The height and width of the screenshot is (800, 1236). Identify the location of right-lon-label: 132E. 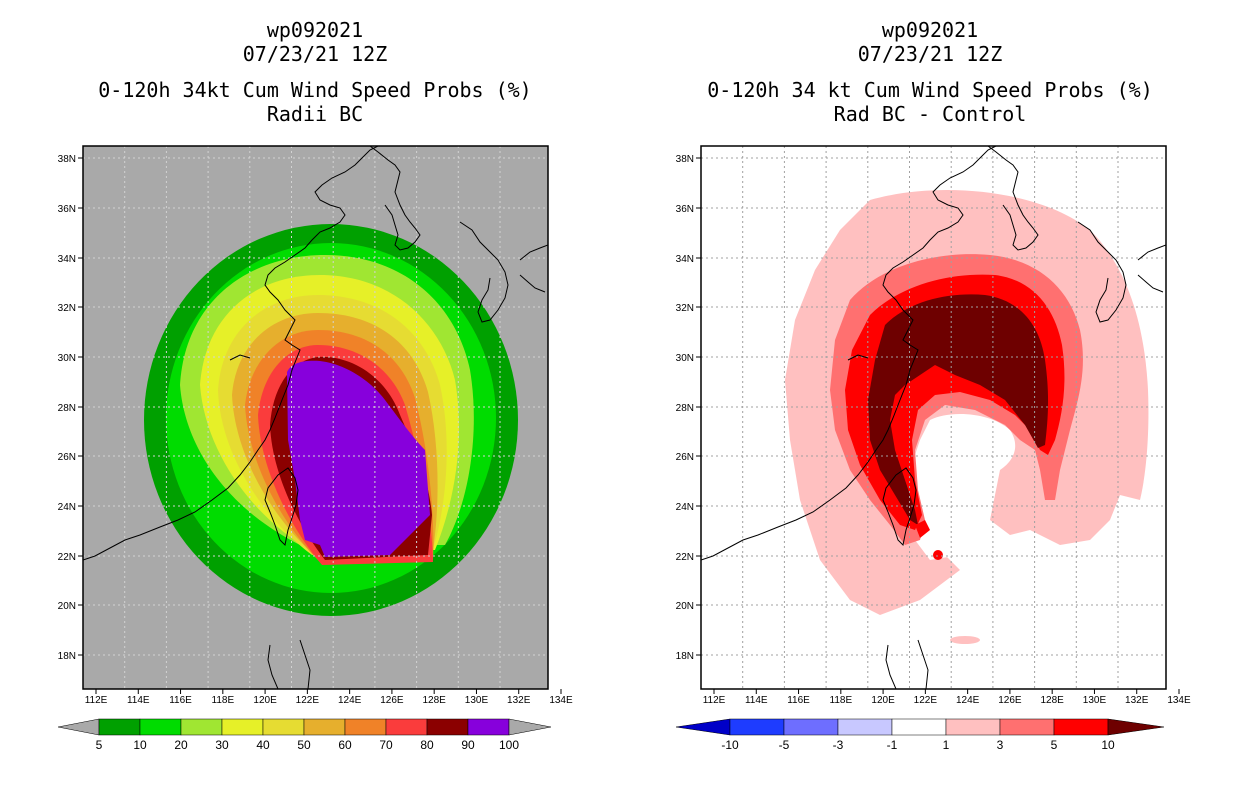
(1137, 700).